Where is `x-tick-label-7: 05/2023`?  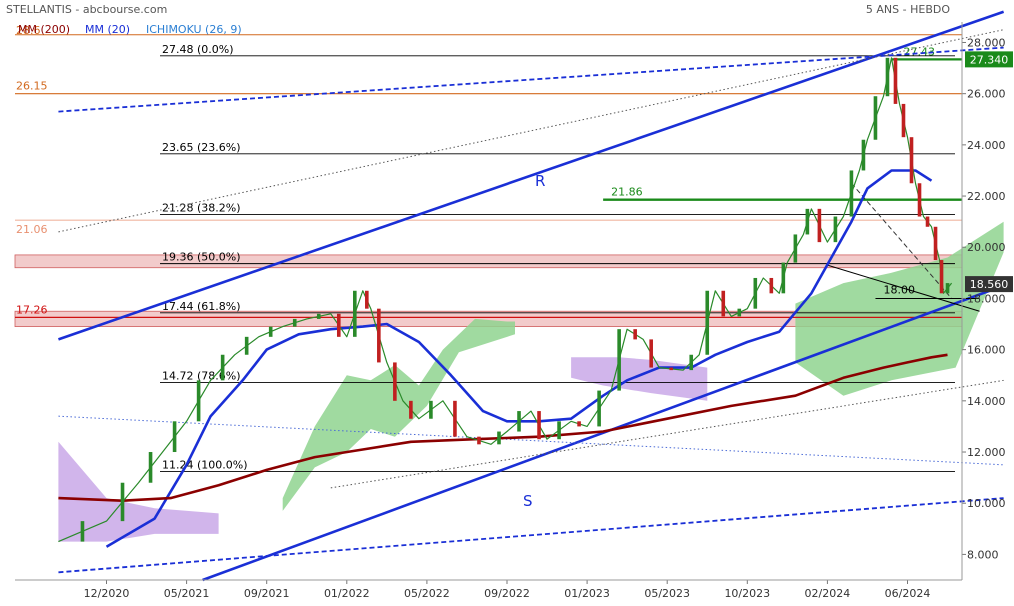 x-tick-label-7: 05/2023 is located at coordinates (667, 593).